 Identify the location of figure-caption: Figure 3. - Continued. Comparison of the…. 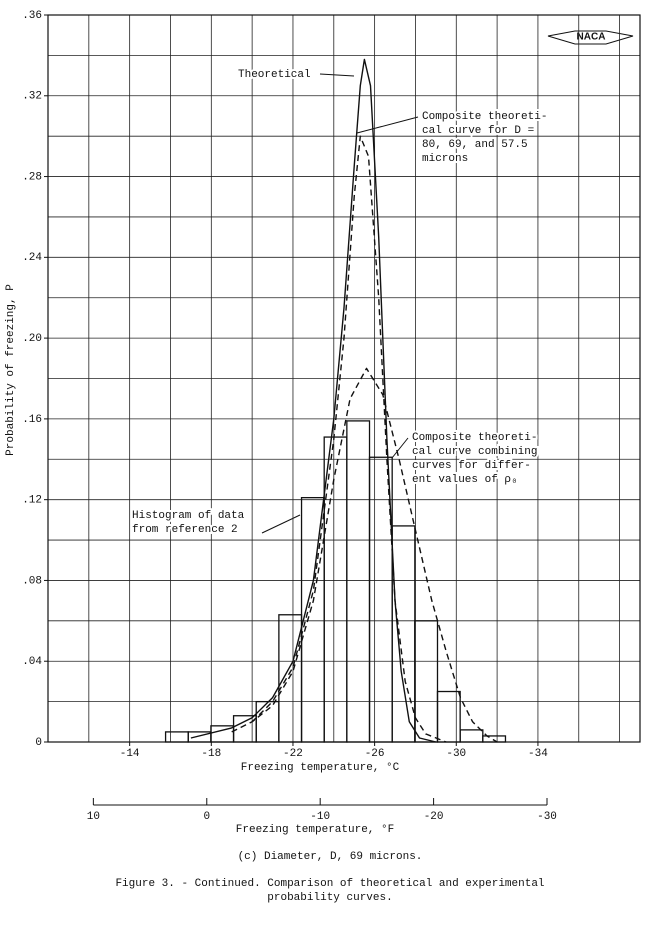
(329, 884).